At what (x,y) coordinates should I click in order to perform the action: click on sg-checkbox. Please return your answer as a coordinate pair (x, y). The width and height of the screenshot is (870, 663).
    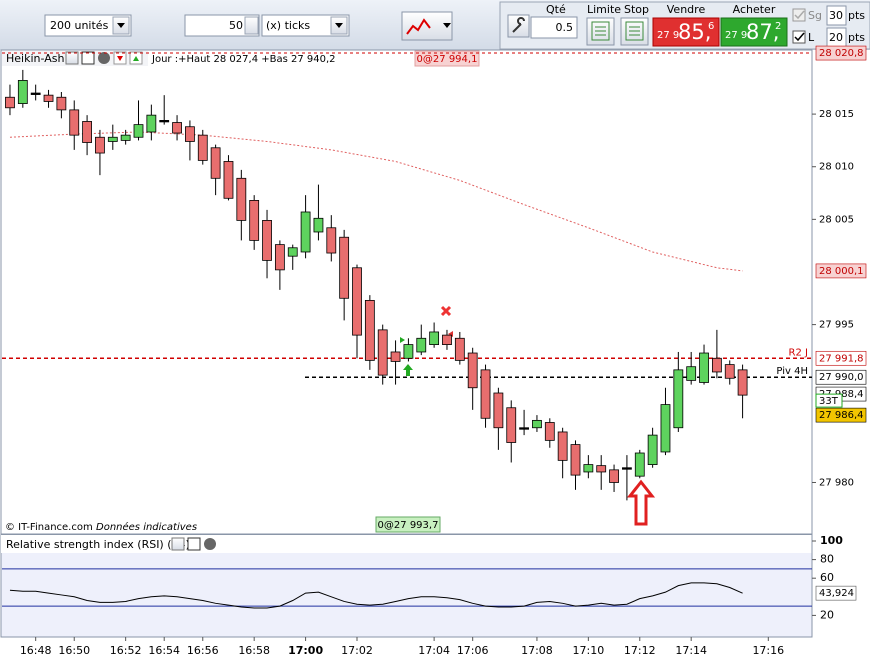
    Looking at the image, I should click on (799, 15).